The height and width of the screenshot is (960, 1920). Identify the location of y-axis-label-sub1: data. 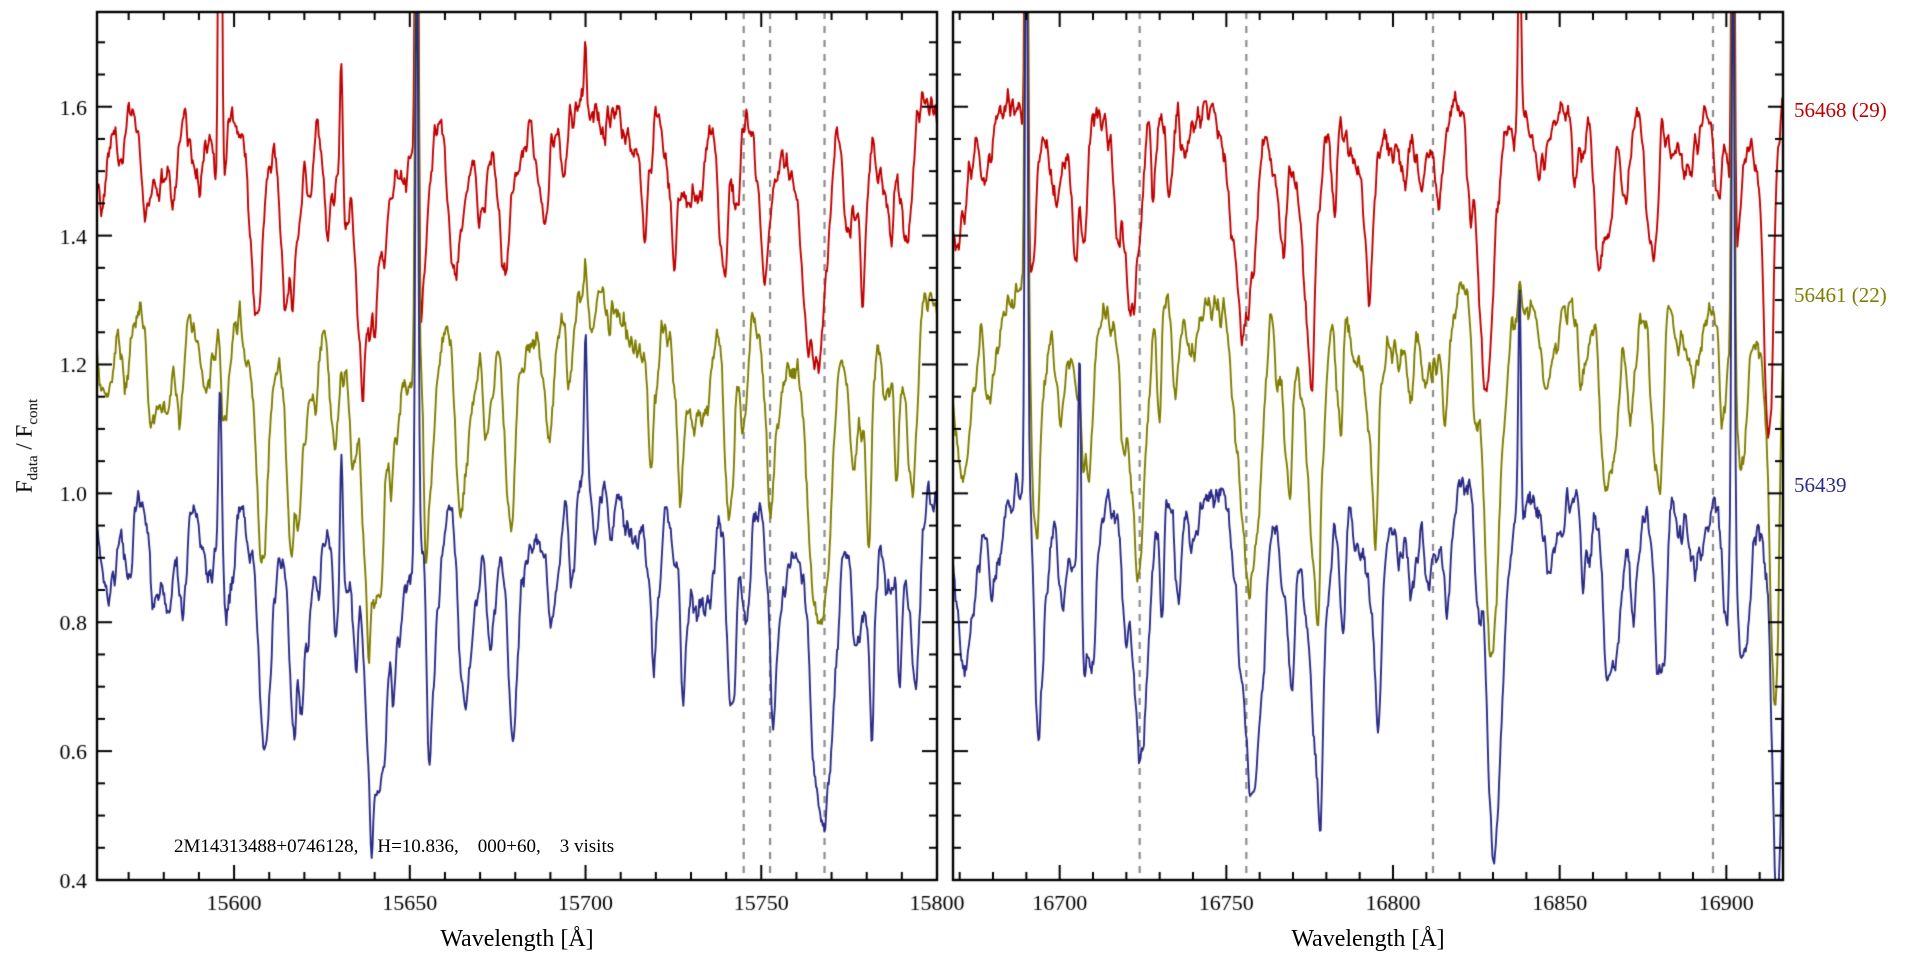
(33, 468).